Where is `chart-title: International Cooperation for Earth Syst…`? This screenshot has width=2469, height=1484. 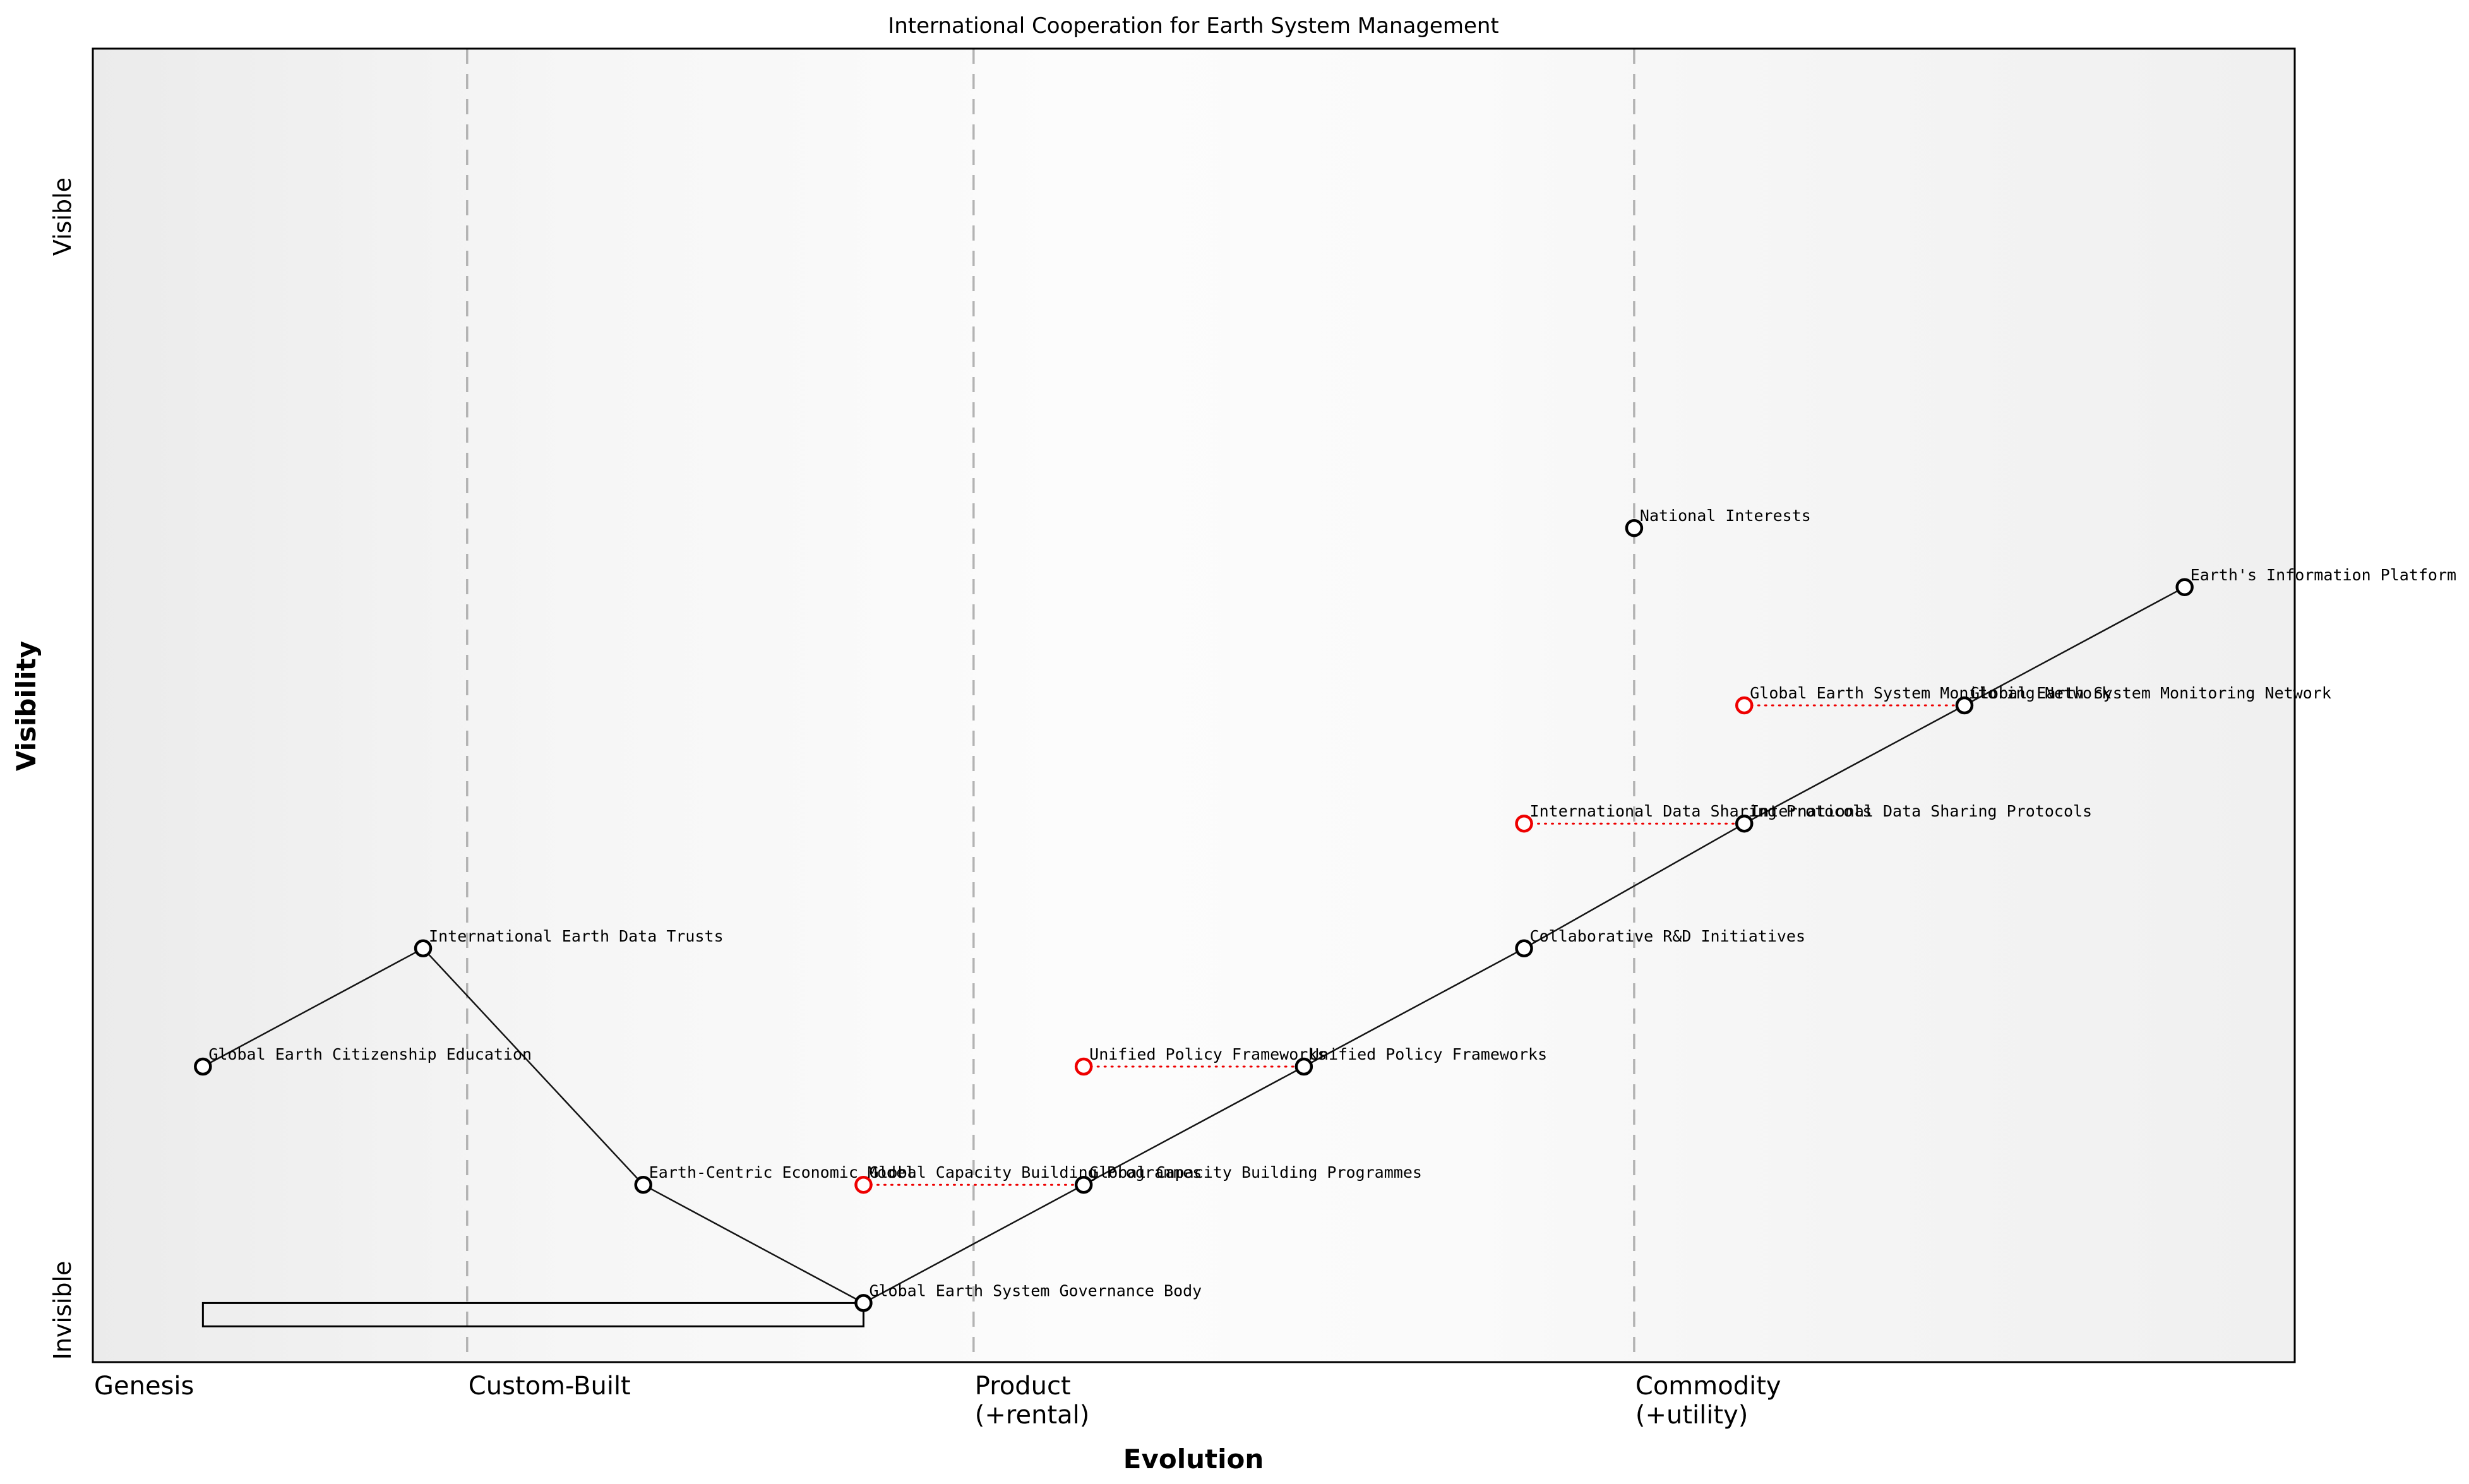
chart-title: International Cooperation for Earth Syst… is located at coordinates (1193, 26).